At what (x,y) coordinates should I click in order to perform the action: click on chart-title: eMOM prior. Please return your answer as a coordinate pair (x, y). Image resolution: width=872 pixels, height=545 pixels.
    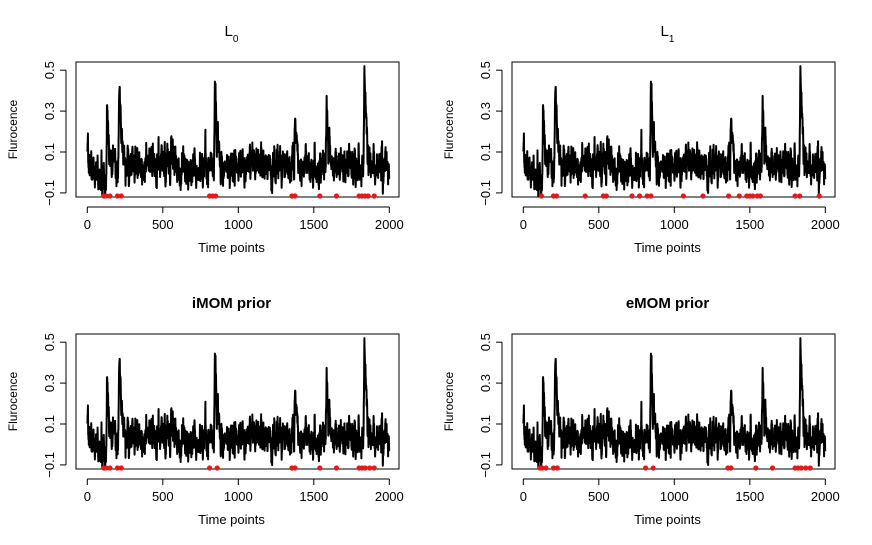
    Looking at the image, I should click on (667, 303).